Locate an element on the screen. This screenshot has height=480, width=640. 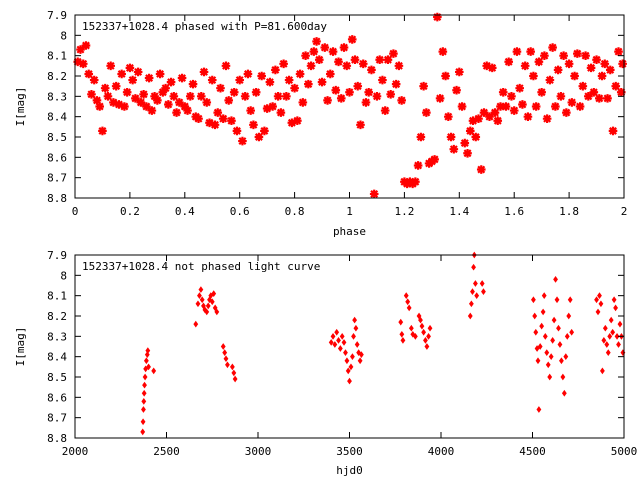
x-tick-label: 1.6 is located at coordinates (514, 211).